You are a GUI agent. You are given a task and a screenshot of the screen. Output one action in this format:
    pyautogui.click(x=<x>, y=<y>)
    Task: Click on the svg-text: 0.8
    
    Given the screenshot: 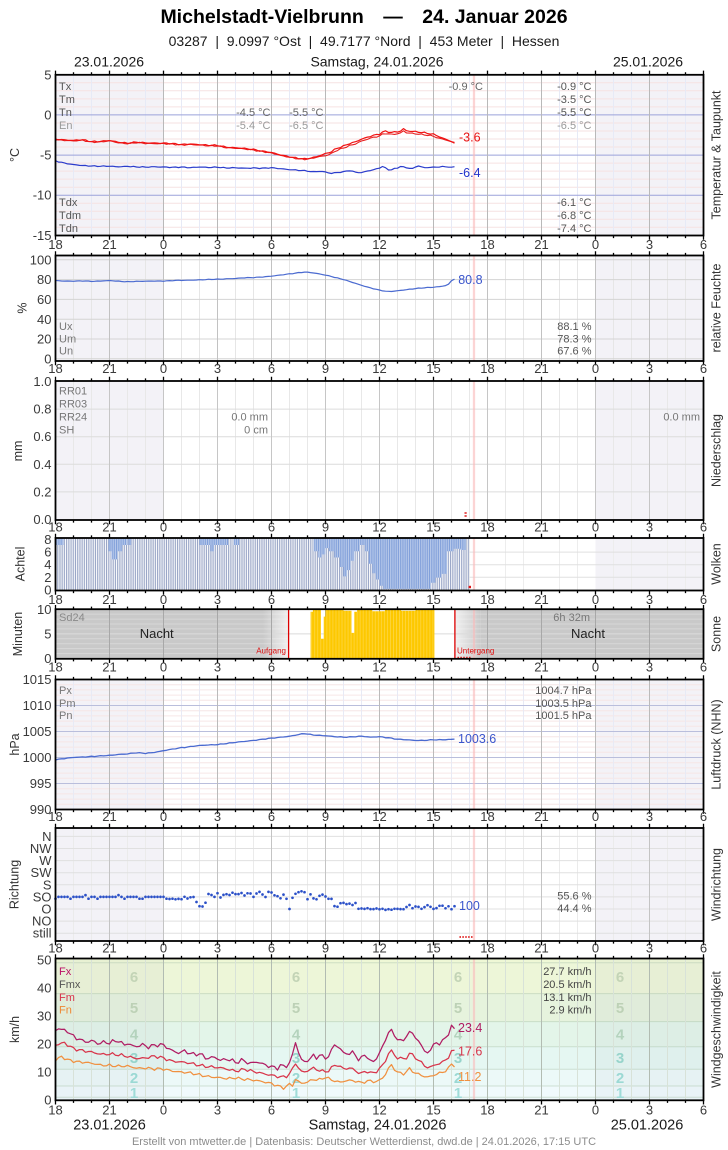 What is the action you would take?
    pyautogui.click(x=42, y=409)
    